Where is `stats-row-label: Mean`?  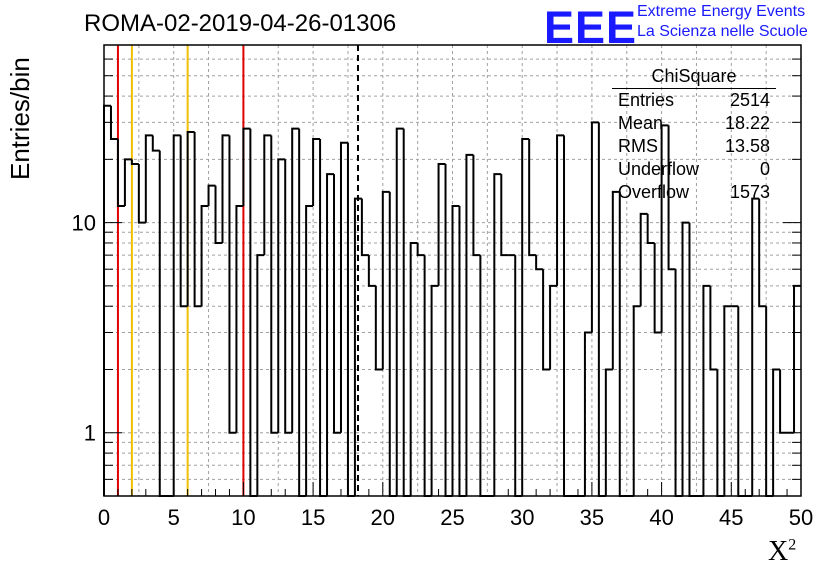 stats-row-label: Mean is located at coordinates (641, 123).